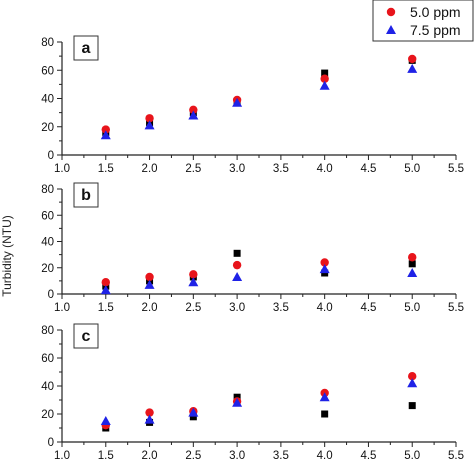 This screenshot has height=474, width=474. What do you see at coordinates (391, 12) in the screenshot?
I see `legend-marker-5ppm` at bounding box center [391, 12].